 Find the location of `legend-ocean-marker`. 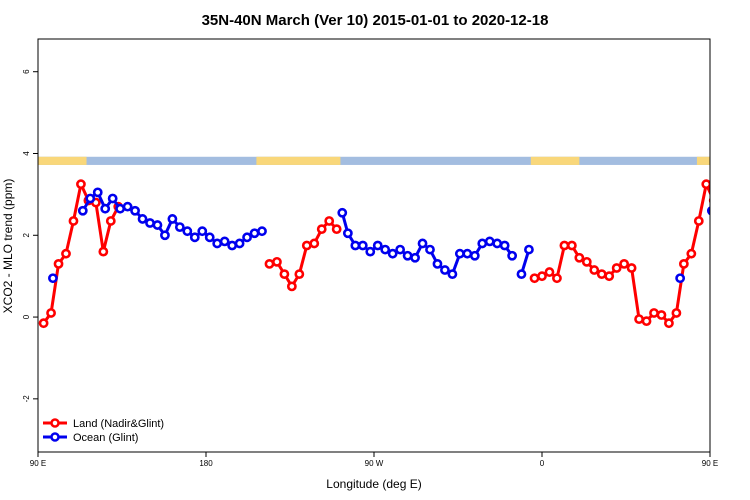

legend-ocean-marker is located at coordinates (55, 437).